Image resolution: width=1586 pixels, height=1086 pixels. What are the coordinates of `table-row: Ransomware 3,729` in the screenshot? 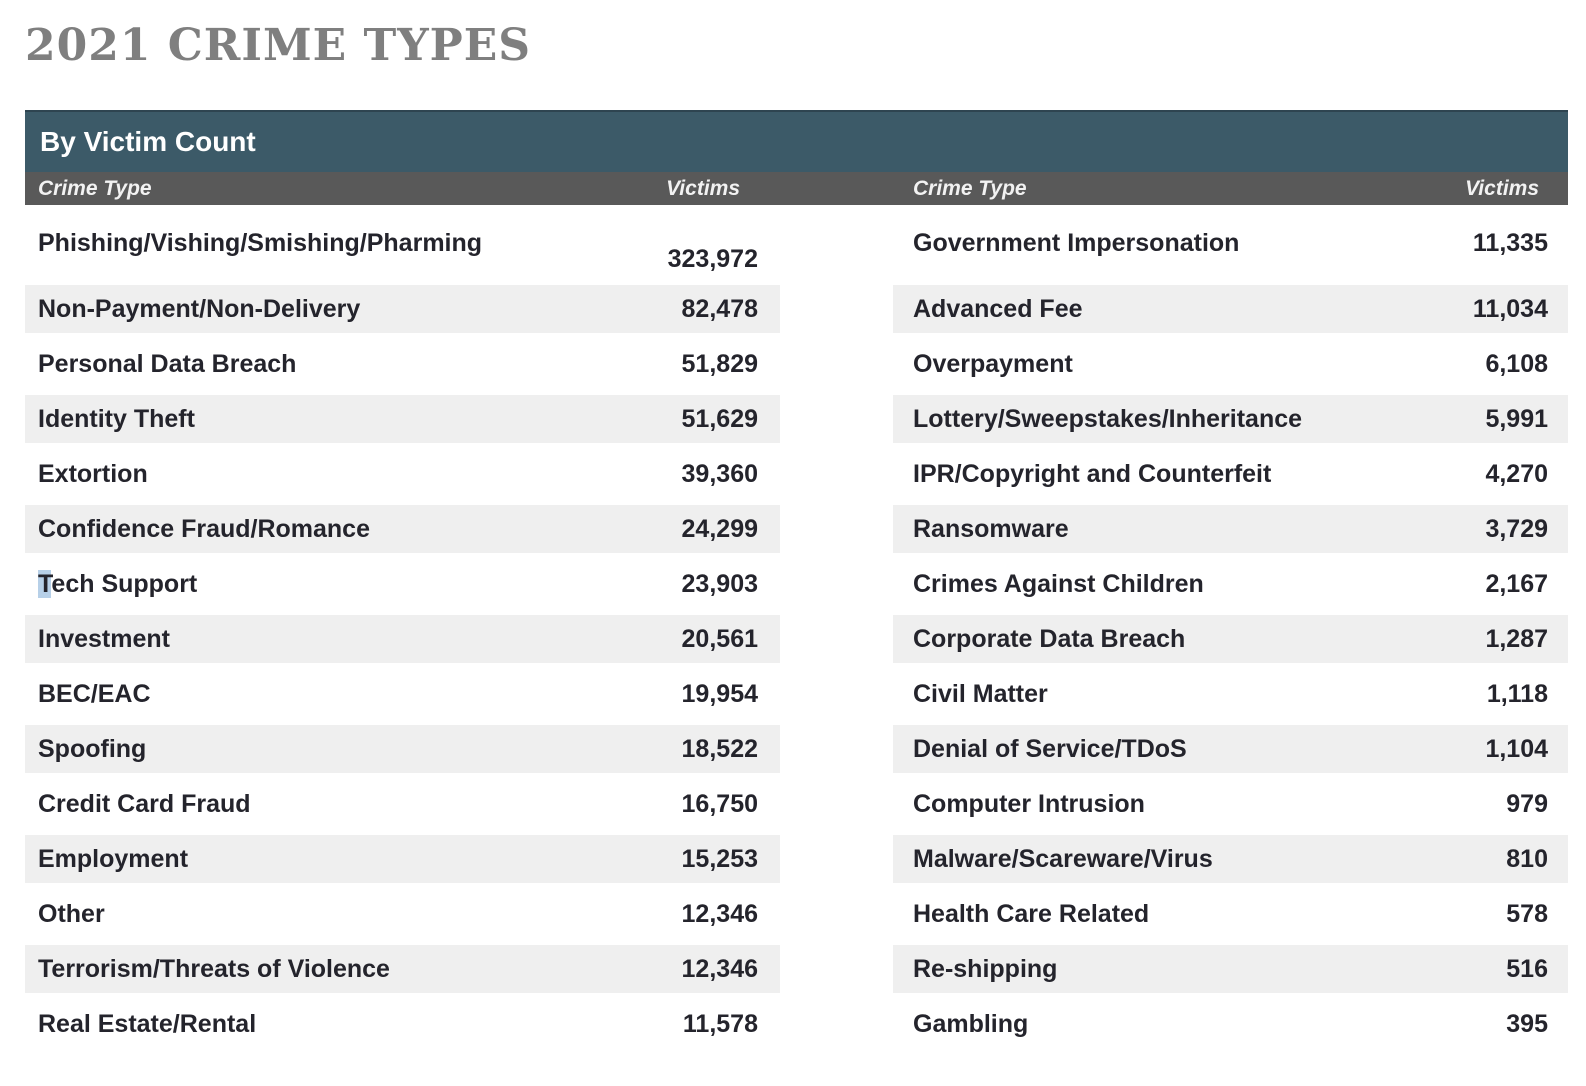 It's located at (1230, 529).